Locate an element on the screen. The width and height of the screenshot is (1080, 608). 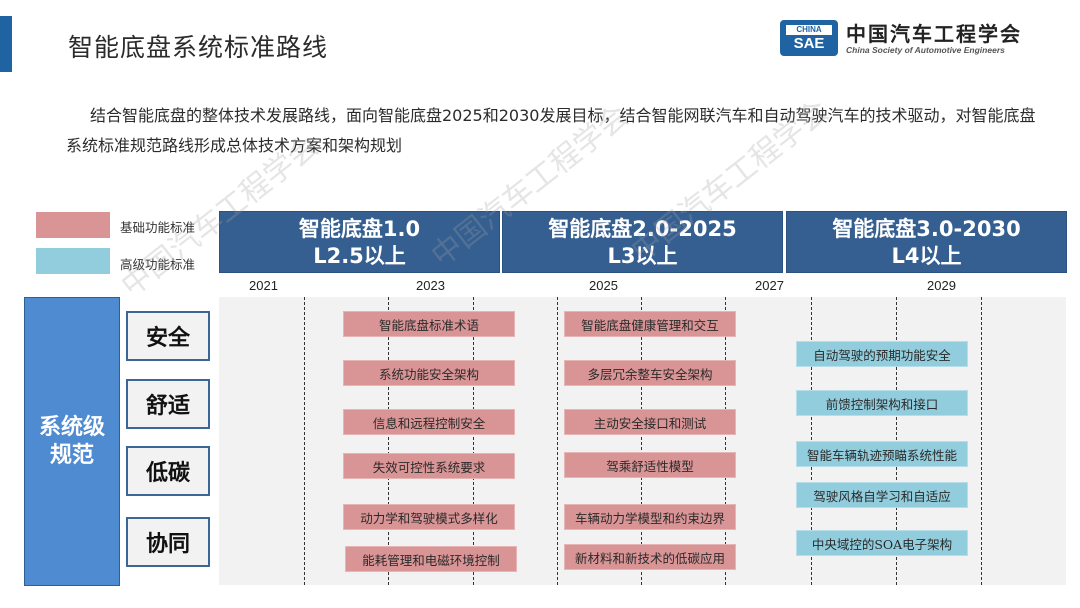
system-level-spec-label: 系统级 规范 is located at coordinates (72, 441).